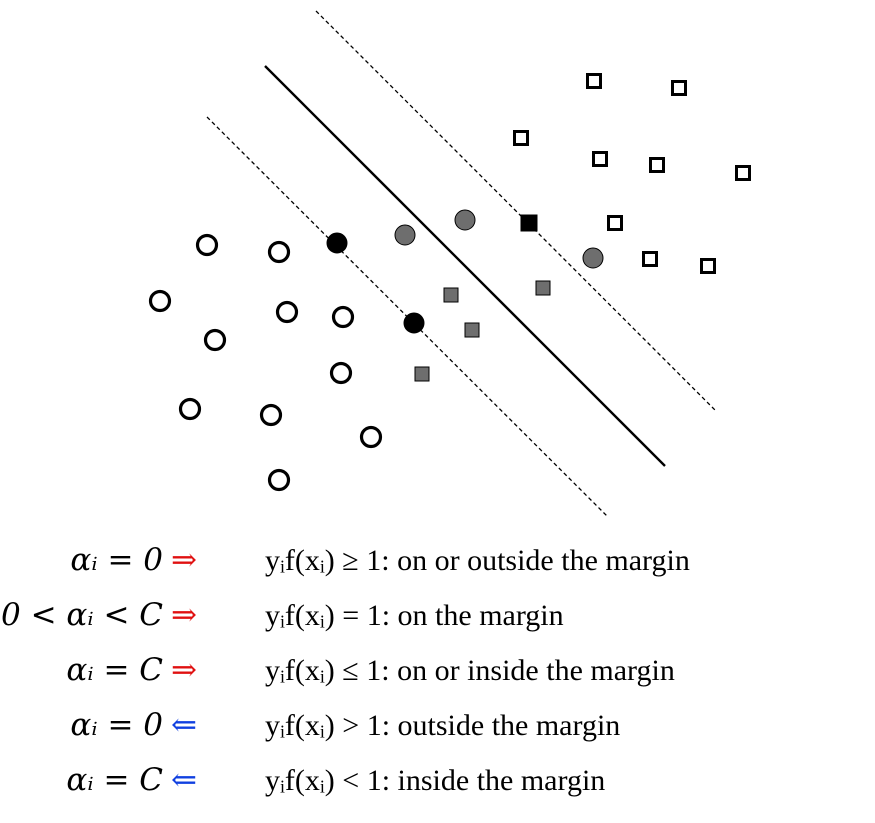 Image resolution: width=875 pixels, height=823 pixels. What do you see at coordinates (442, 725) in the screenshot?
I see `condition-margin-text: yᵢf(xᵢ) > 1: outside the margin` at bounding box center [442, 725].